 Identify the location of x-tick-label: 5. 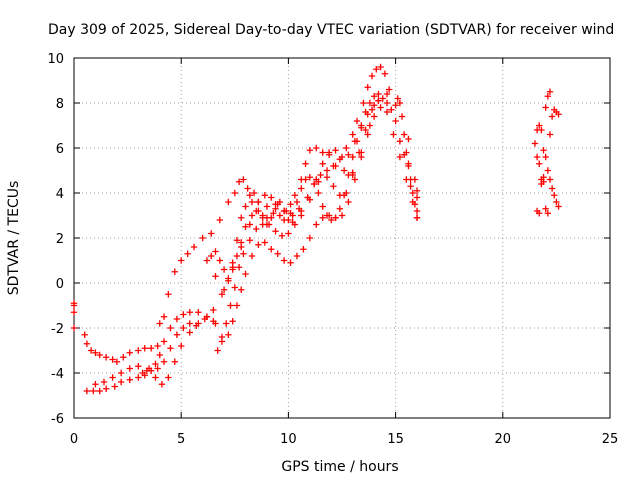
(181, 439).